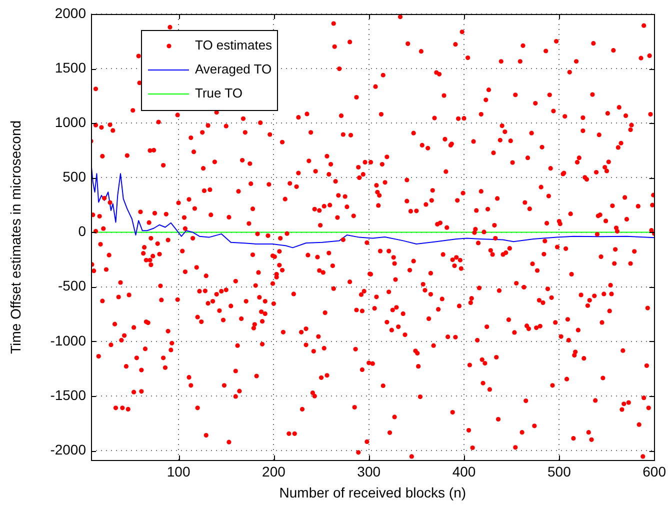  Describe the element at coordinates (72, 286) in the screenshot. I see `y-tick-label: -500` at that location.